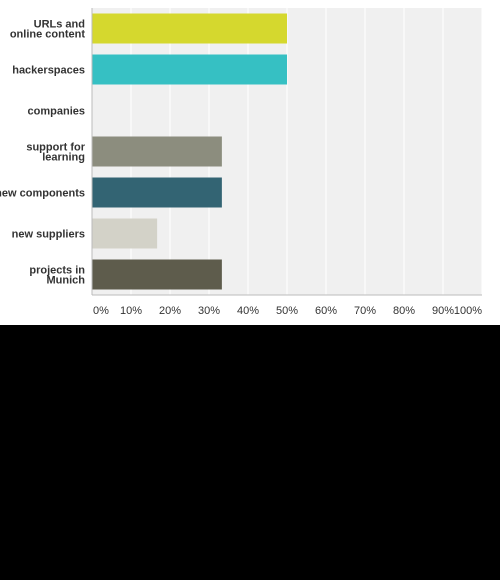  I want to click on x-tick-label: 10%, so click(131, 311).